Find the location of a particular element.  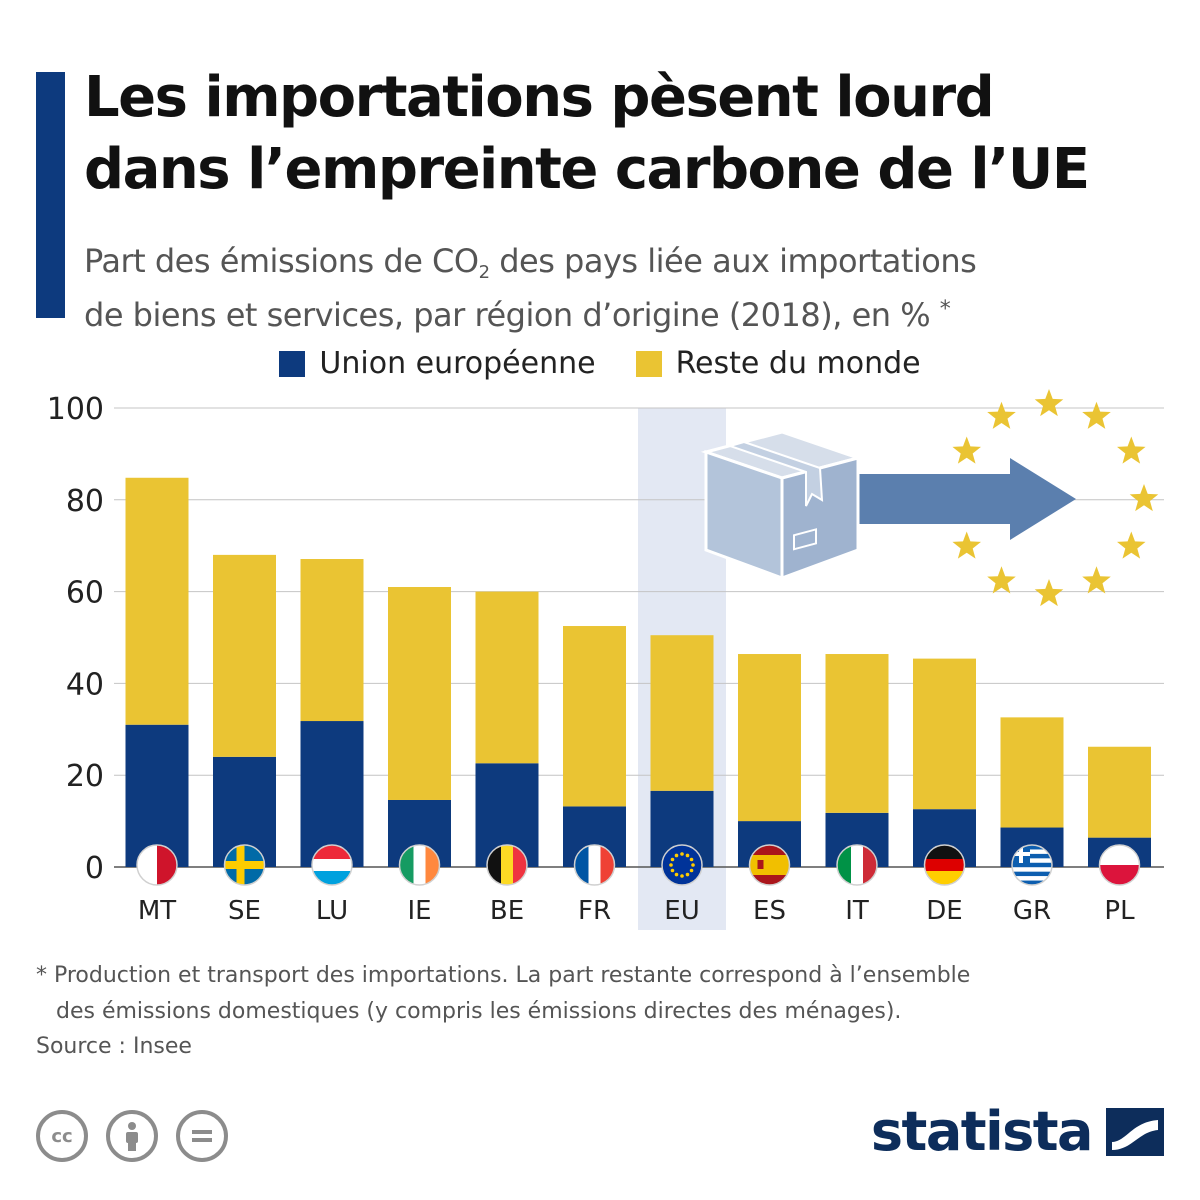

flag-france-icon is located at coordinates (594, 865).